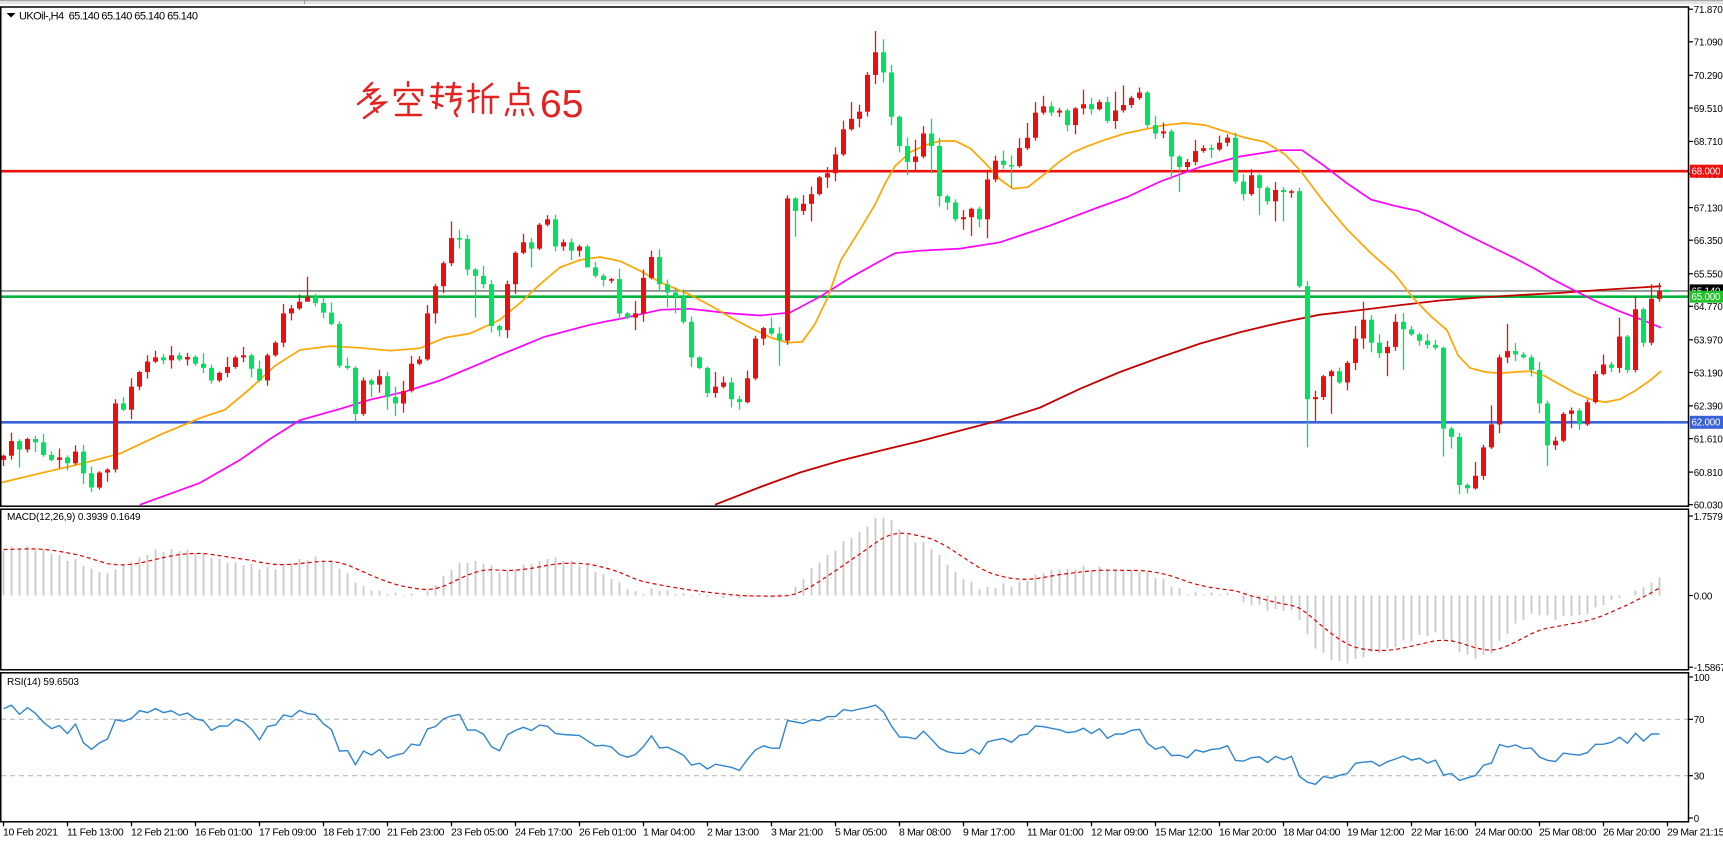 The width and height of the screenshot is (1723, 848). What do you see at coordinates (43, 682) in the screenshot?
I see `svg-text: RSI(14) 59.6503` at bounding box center [43, 682].